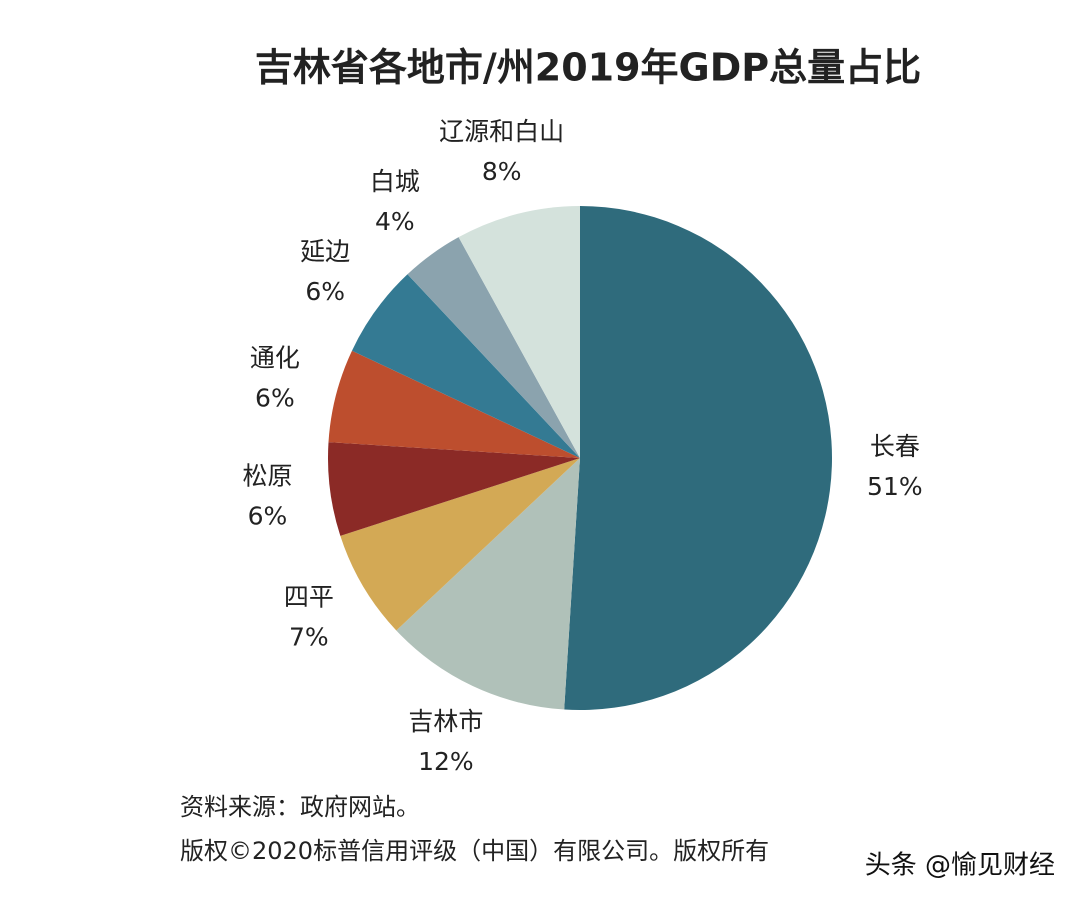 The width and height of the screenshot is (1080, 909). I want to click on slice-label: 延边, so click(325, 251).